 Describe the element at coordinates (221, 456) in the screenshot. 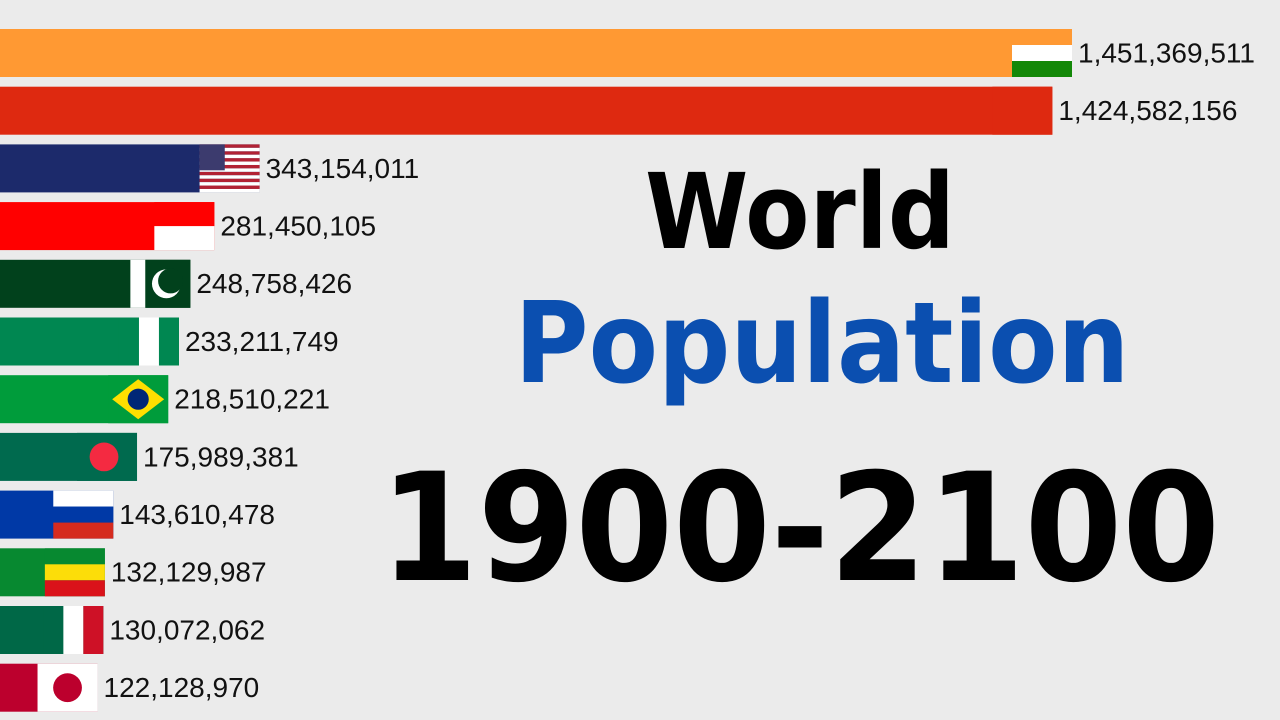

I see `value-label: 175,989,381` at that location.